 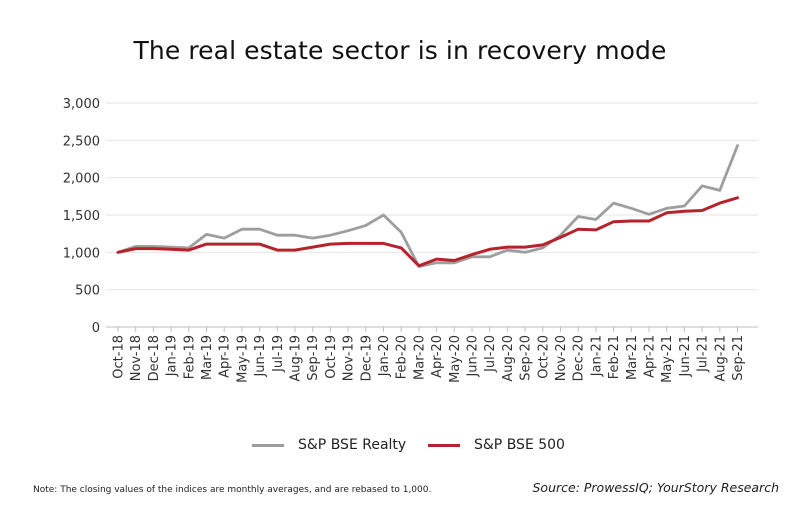 What do you see at coordinates (81, 104) in the screenshot?
I see `y-tick-label: 3,000` at bounding box center [81, 104].